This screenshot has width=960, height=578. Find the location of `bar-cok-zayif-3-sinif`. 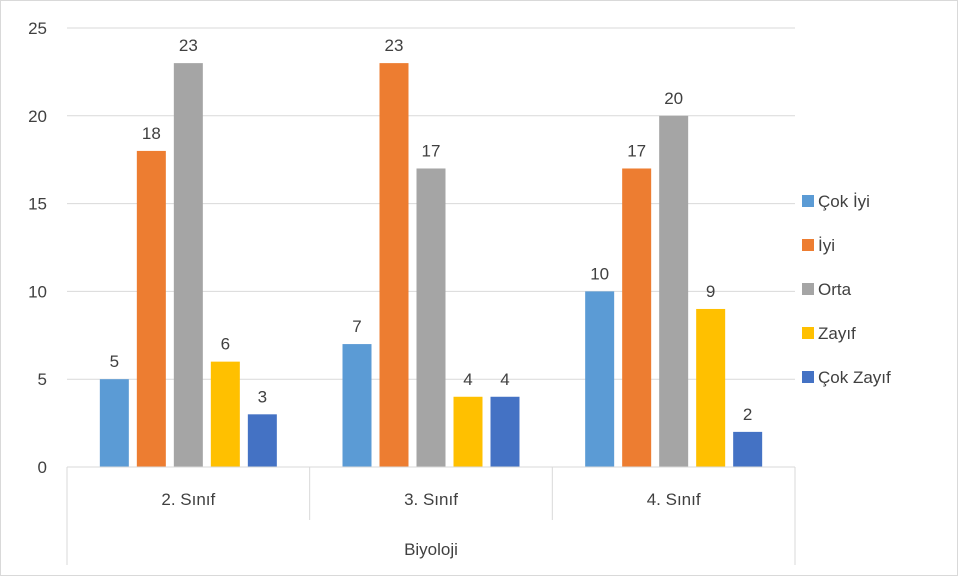

bar-cok-zayif-3-sinif is located at coordinates (505, 431).